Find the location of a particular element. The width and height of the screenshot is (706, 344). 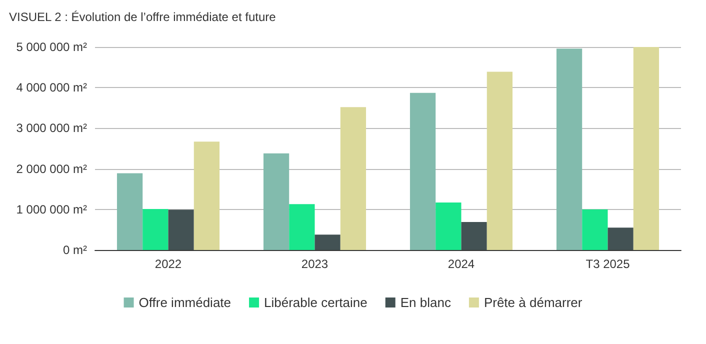

legend-label: Libérable certaine is located at coordinates (316, 302).